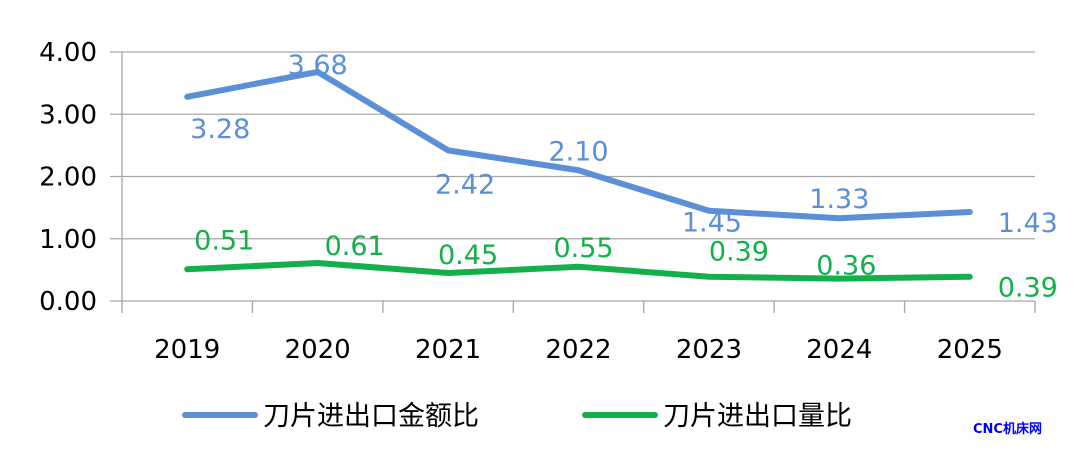  Describe the element at coordinates (709, 350) in the screenshot. I see `x-tick-label: 2023` at that location.